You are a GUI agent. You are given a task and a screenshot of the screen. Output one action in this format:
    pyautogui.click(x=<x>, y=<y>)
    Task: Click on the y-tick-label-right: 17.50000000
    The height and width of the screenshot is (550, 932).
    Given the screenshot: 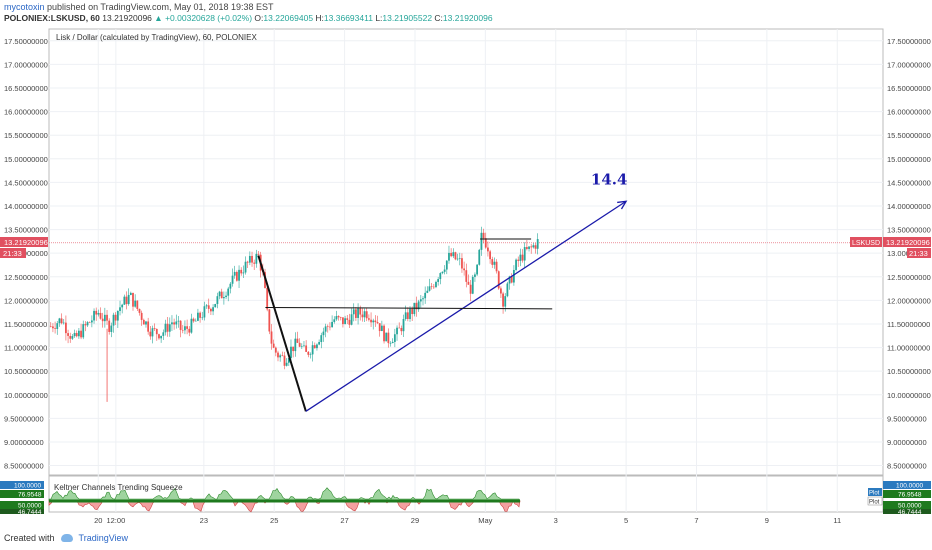 What is the action you would take?
    pyautogui.click(x=909, y=41)
    